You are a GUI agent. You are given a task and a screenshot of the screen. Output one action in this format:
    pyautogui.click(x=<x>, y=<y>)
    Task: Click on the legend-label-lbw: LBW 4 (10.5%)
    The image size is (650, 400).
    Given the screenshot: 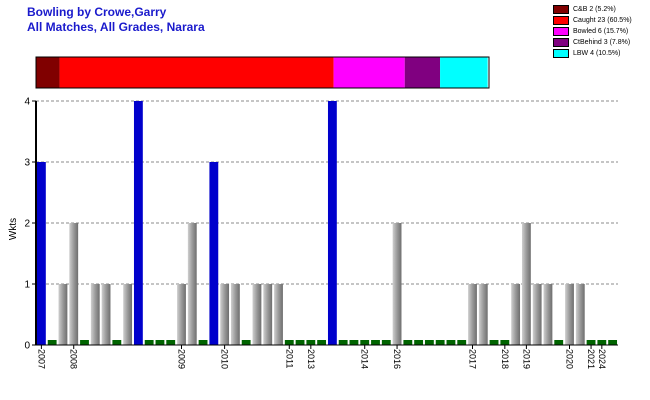 What is the action you would take?
    pyautogui.click(x=597, y=53)
    